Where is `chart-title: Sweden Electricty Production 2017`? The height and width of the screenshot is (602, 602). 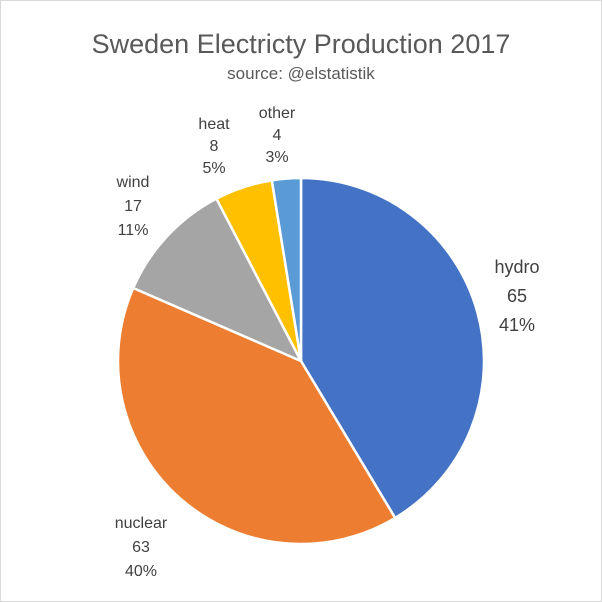 chart-title: Sweden Electricty Production 2017 is located at coordinates (301, 44).